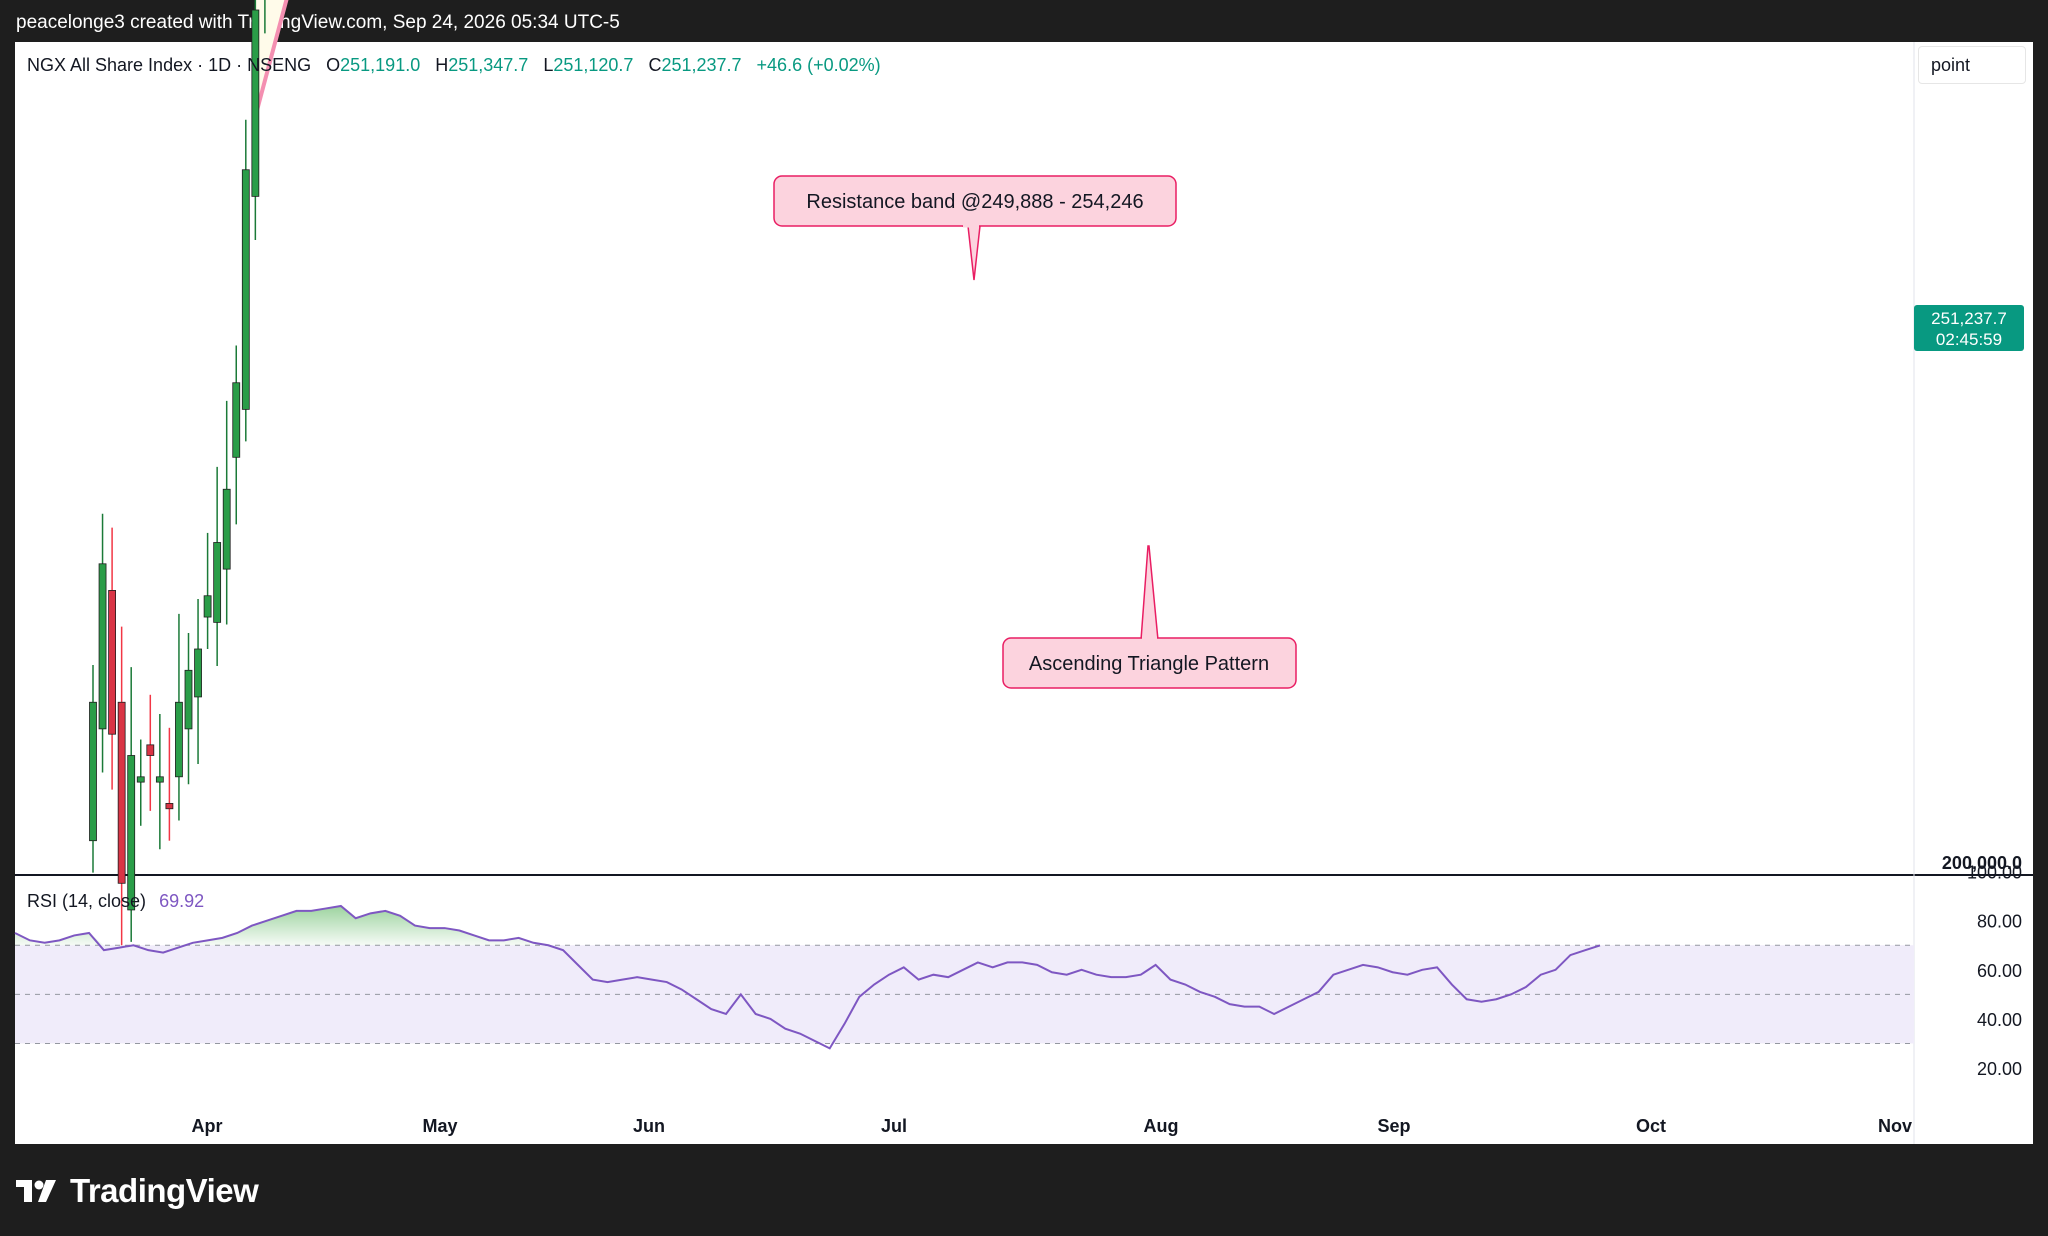 This screenshot has width=2048, height=1236. I want to click on rsi-layer, so click(964, 977).